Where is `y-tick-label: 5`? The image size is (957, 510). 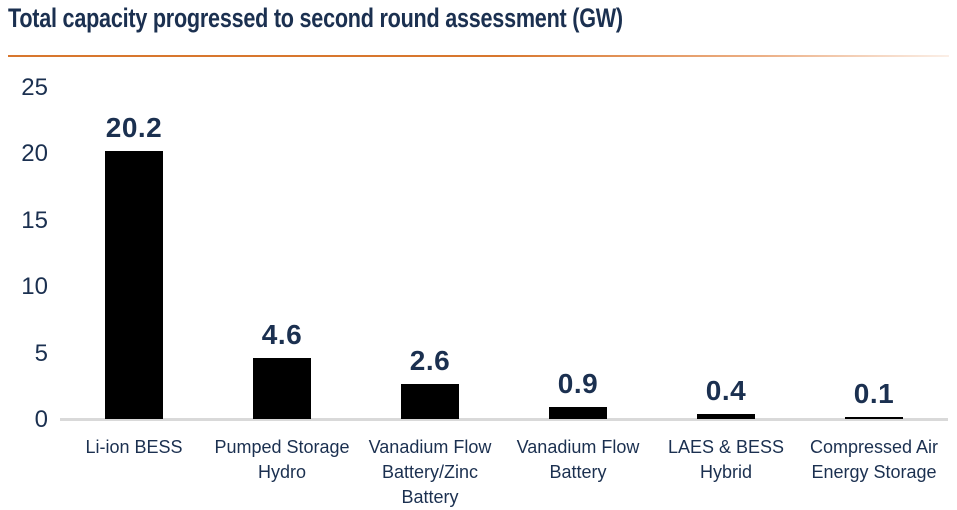
y-tick-label: 5 is located at coordinates (41, 353).